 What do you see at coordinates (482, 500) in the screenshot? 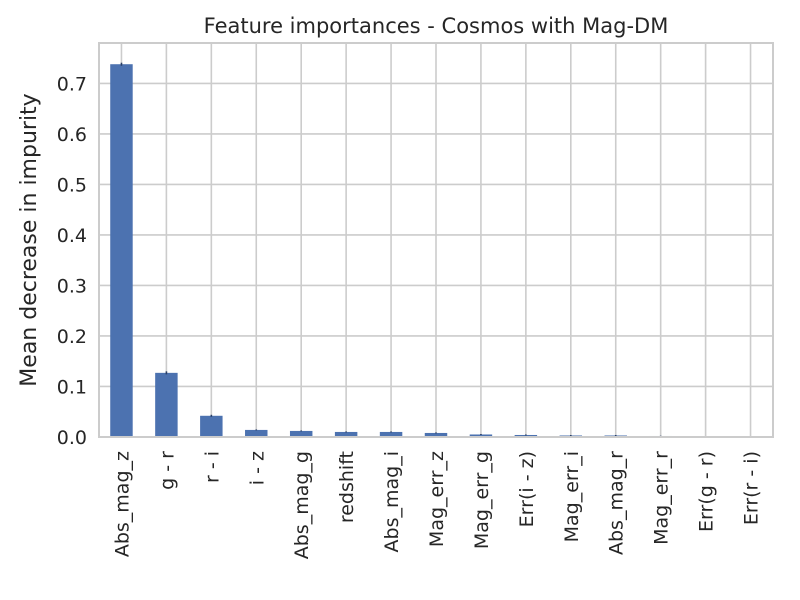
I see `x-tick-label: Mag_err_g` at bounding box center [482, 500].